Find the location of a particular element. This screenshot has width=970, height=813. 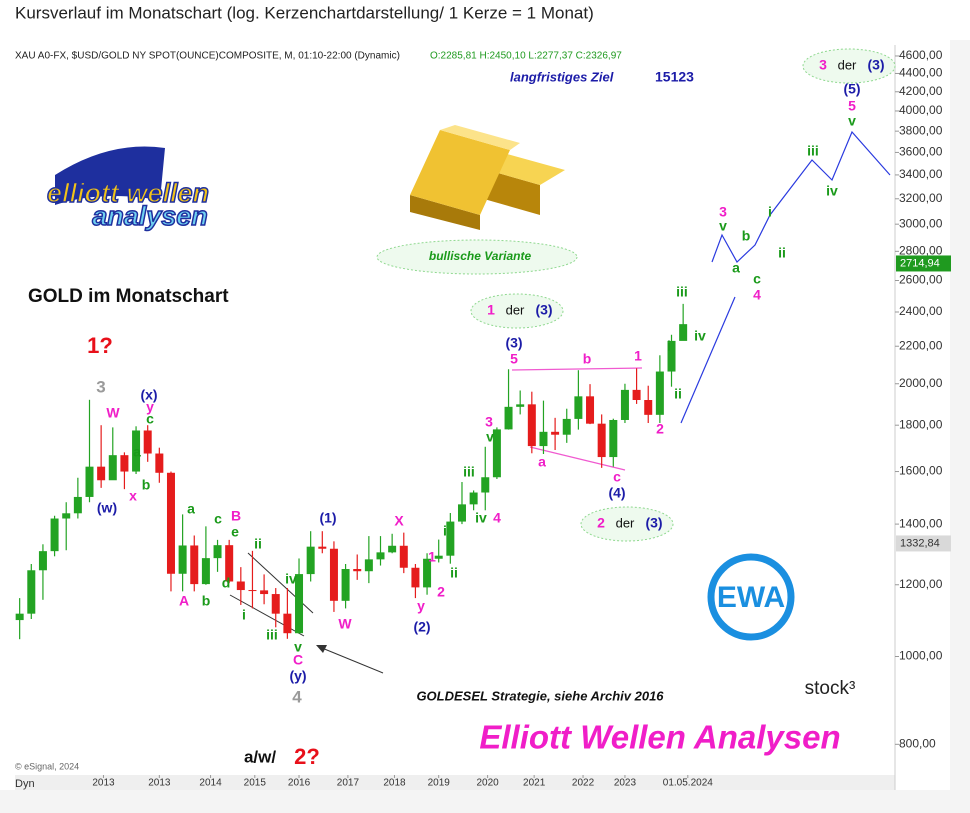

wave-label: c is located at coordinates (150, 419).